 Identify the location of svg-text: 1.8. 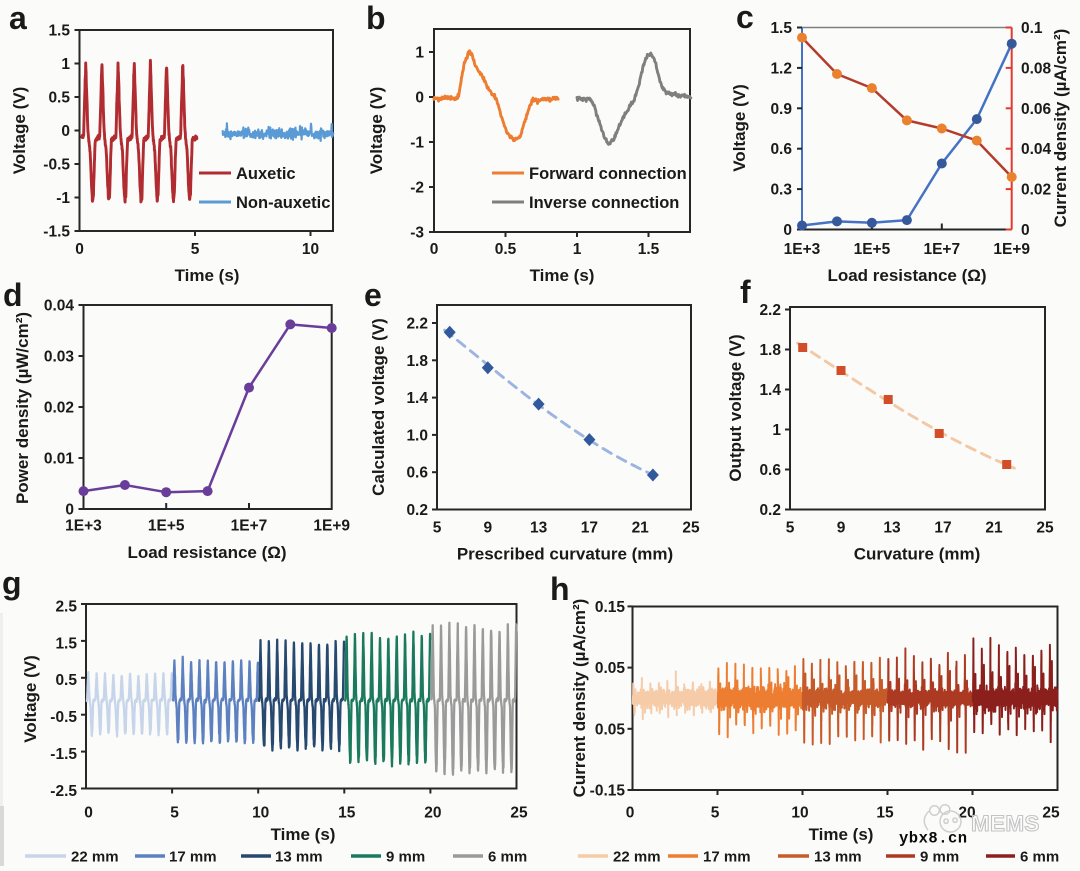
(417, 361).